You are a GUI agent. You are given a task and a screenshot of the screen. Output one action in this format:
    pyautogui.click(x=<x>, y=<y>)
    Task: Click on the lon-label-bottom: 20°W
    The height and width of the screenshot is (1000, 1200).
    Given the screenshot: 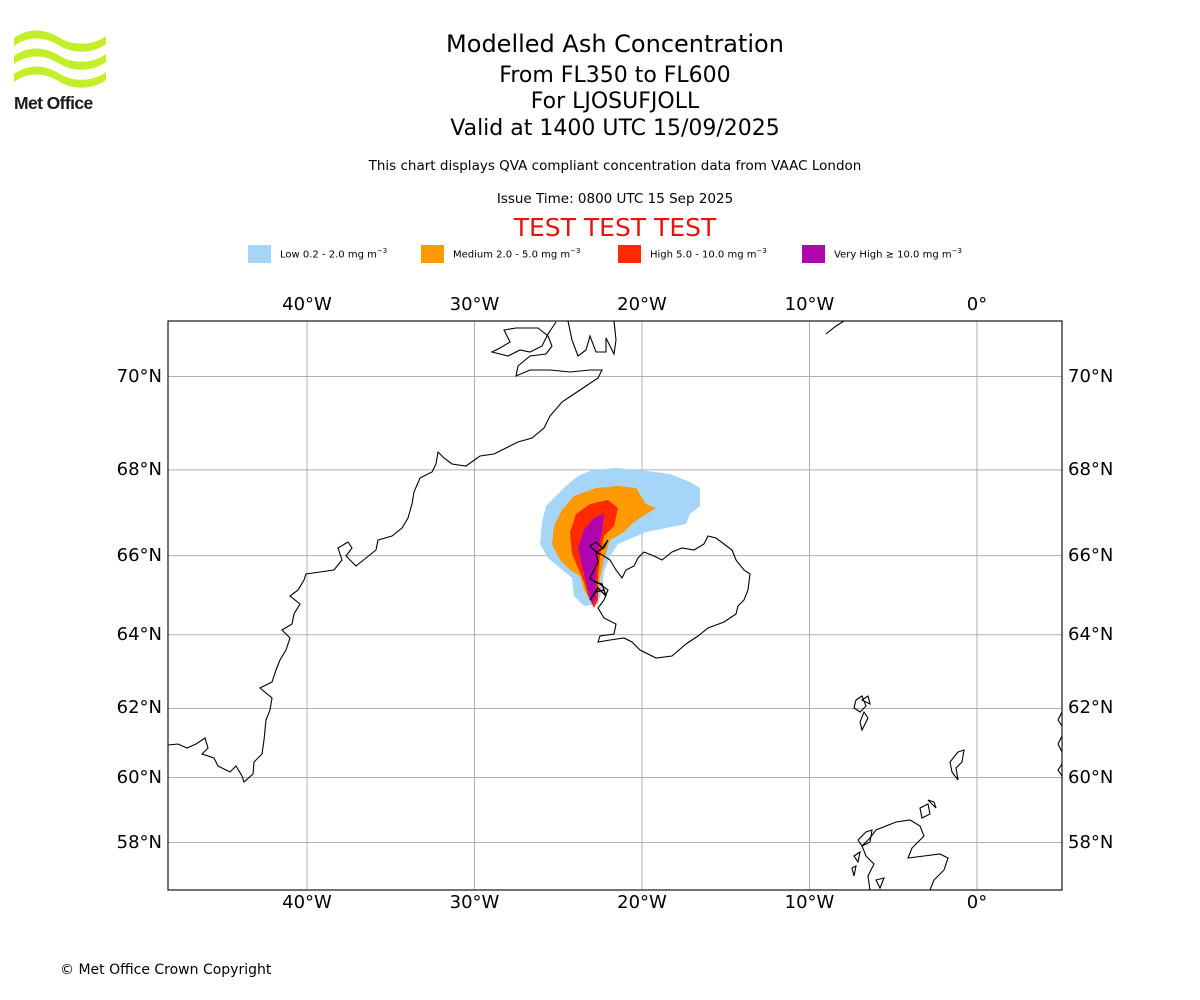 What is the action you would take?
    pyautogui.click(x=642, y=902)
    